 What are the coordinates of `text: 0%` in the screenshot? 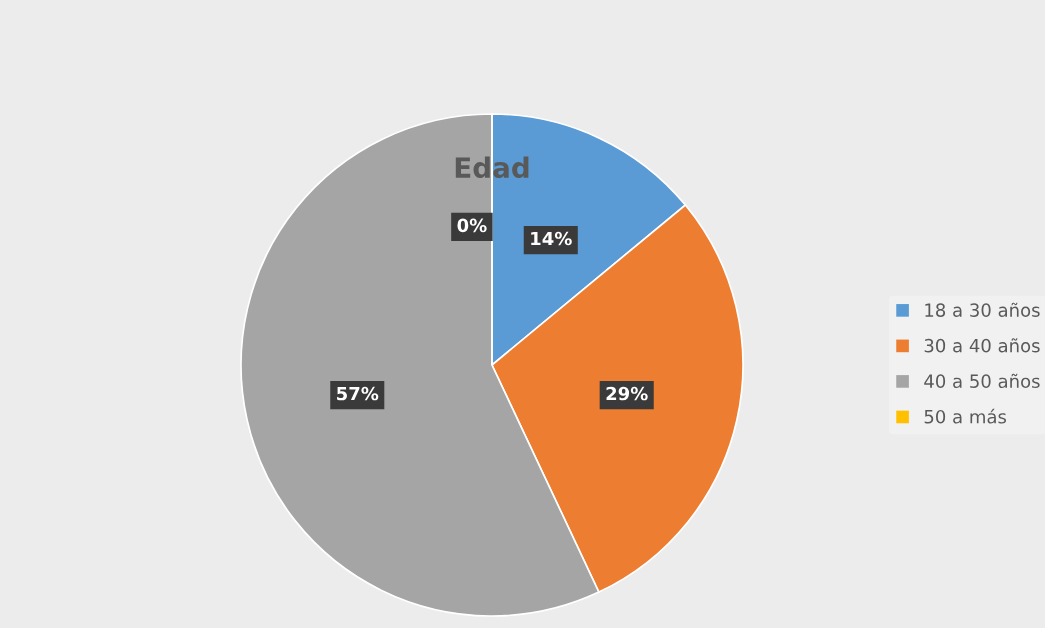 It's located at (472, 225).